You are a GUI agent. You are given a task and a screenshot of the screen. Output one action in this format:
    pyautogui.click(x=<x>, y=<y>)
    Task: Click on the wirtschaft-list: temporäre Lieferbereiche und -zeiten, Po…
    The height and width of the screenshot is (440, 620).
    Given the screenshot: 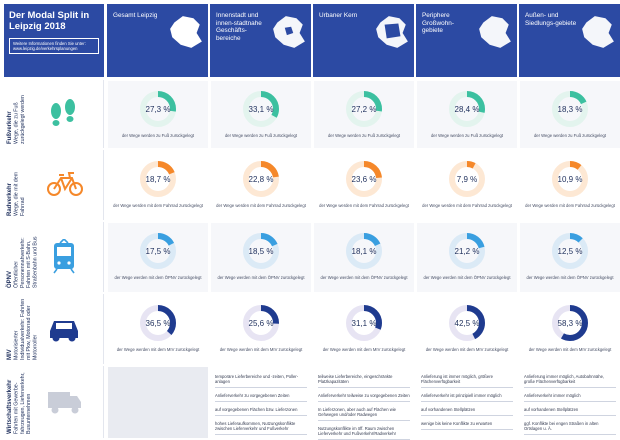 What is the action you would take?
    pyautogui.click(x=261, y=405)
    